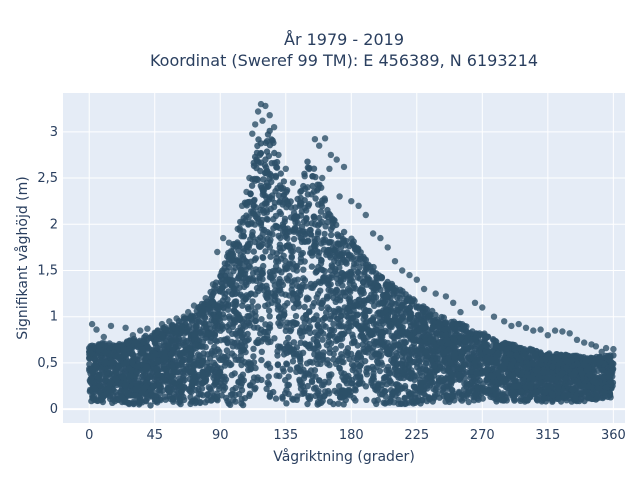  Describe the element at coordinates (344, 39) in the screenshot. I see `chart-title: År 1979 - 2019` at that location.